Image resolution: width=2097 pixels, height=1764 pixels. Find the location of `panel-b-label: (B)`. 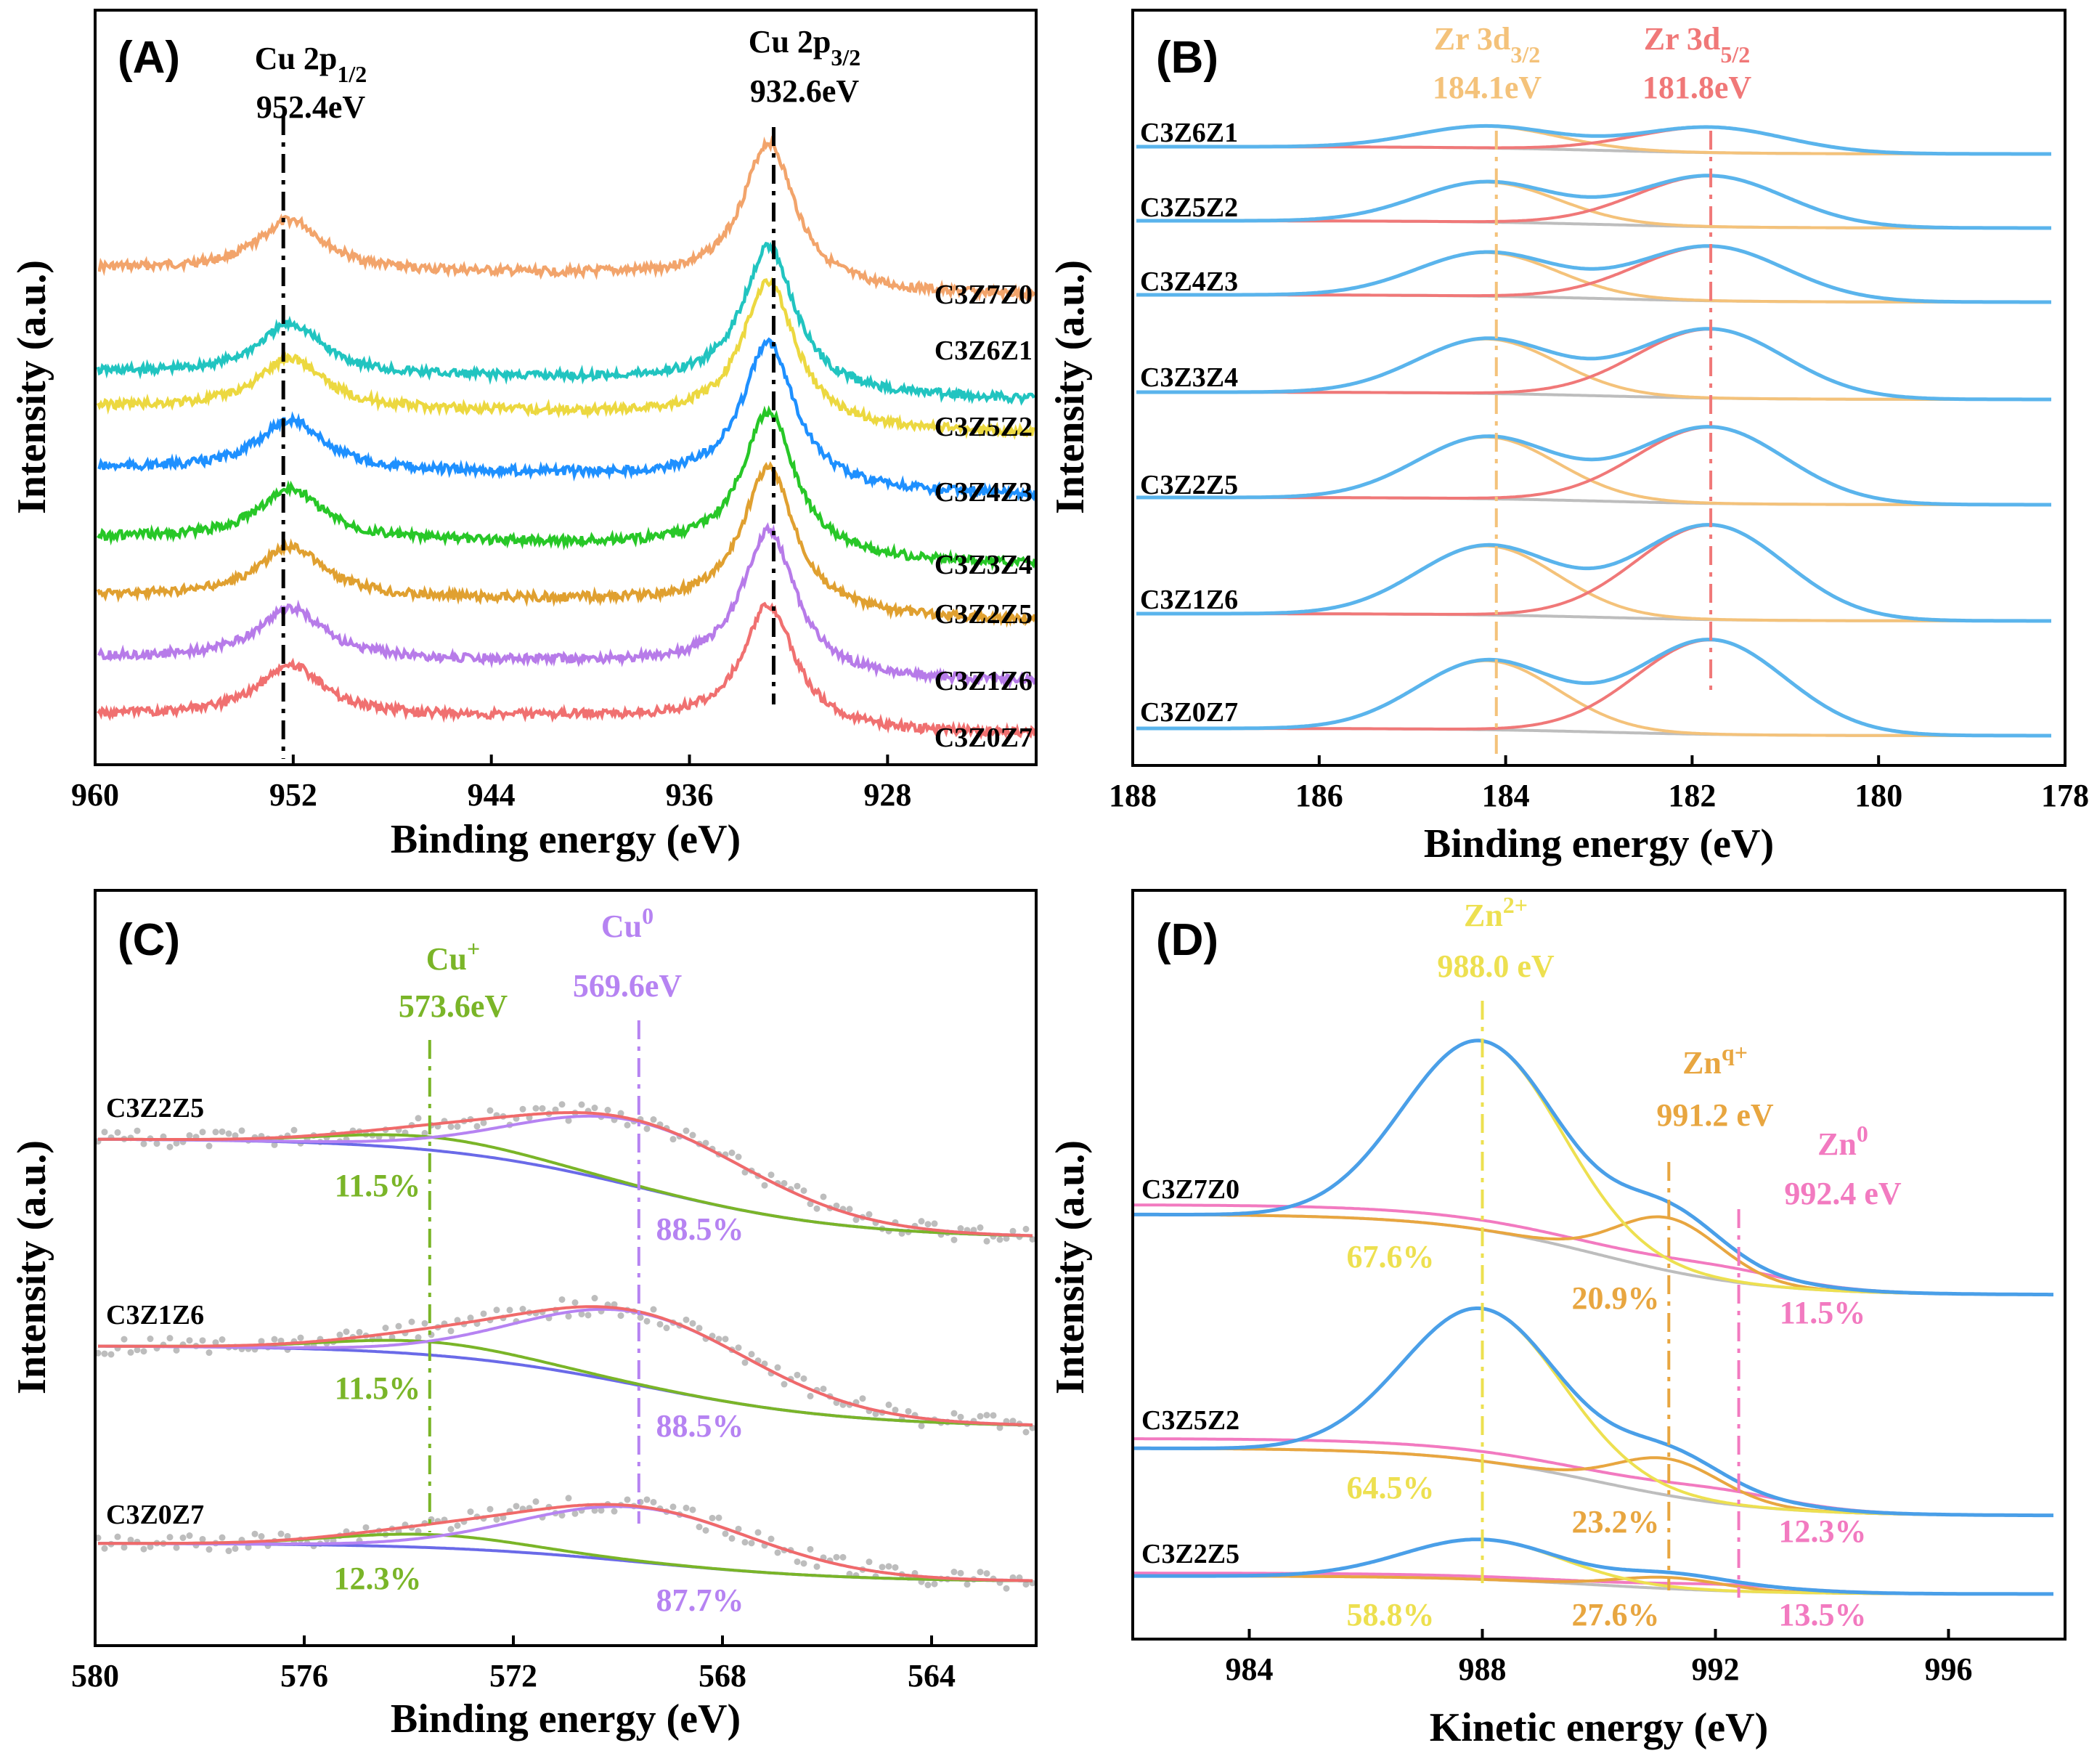

panel-b-label: (B) is located at coordinates (1187, 58).